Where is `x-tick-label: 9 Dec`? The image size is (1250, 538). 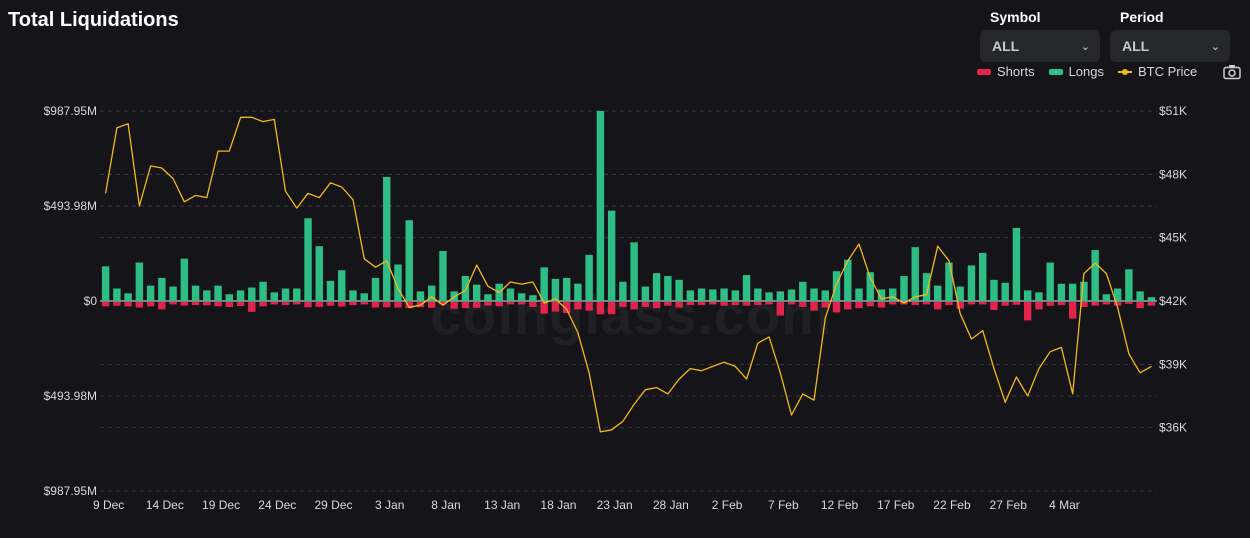
x-tick-label: 9 Dec is located at coordinates (108, 505).